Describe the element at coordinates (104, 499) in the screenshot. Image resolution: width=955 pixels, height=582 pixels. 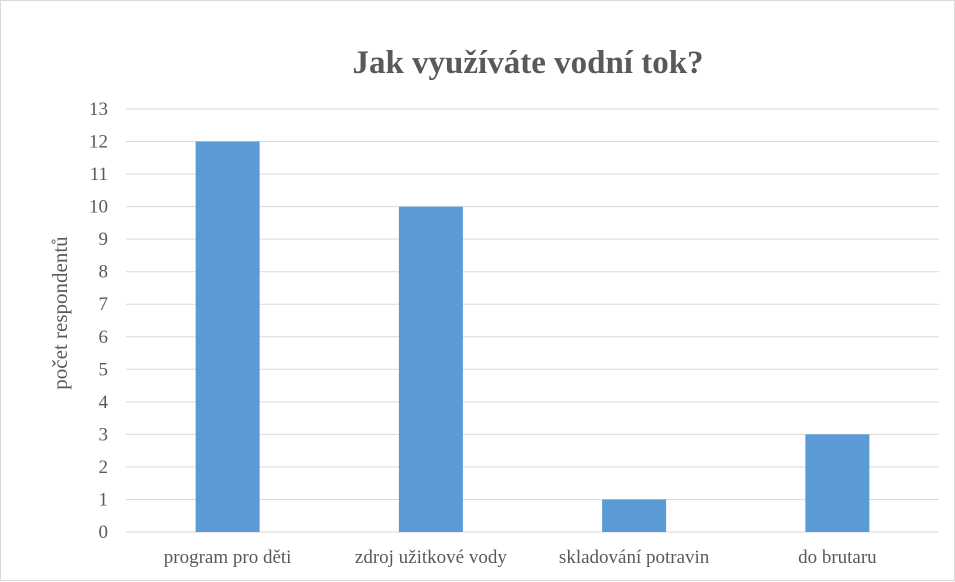
I see `y-tick-label: 1` at that location.